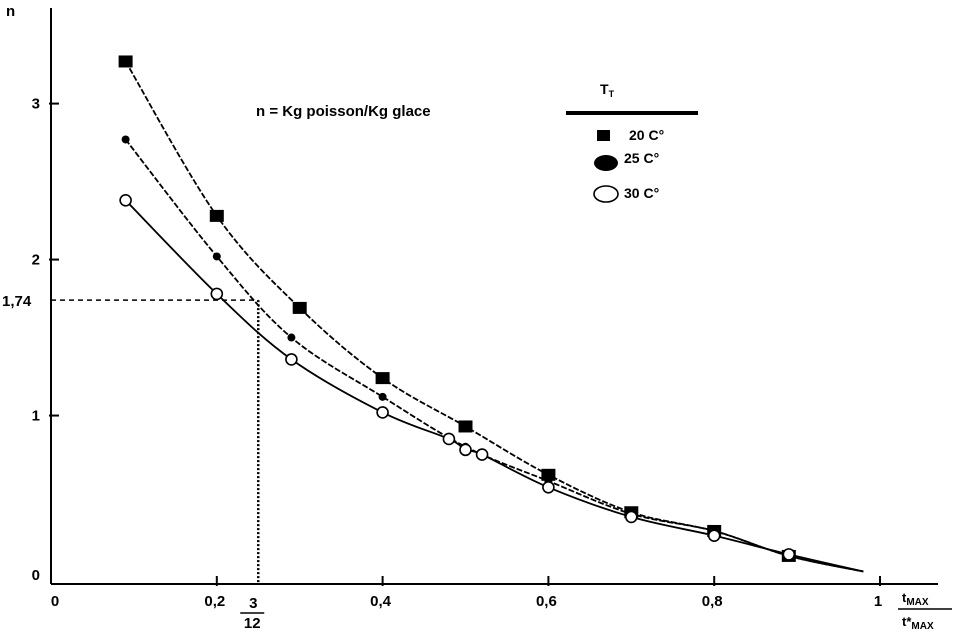 The height and width of the screenshot is (633, 957). Describe the element at coordinates (546, 601) in the screenshot. I see `x-tick-label-3: 0,6` at that location.